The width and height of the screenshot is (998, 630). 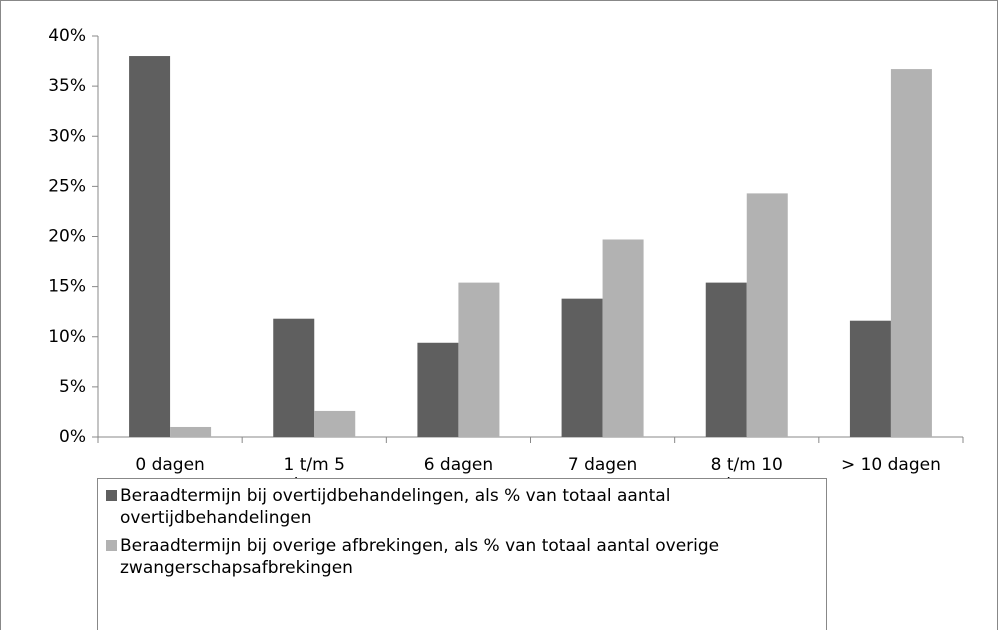 What do you see at coordinates (458, 465) in the screenshot?
I see `x-tick-label: 6 dagen` at bounding box center [458, 465].